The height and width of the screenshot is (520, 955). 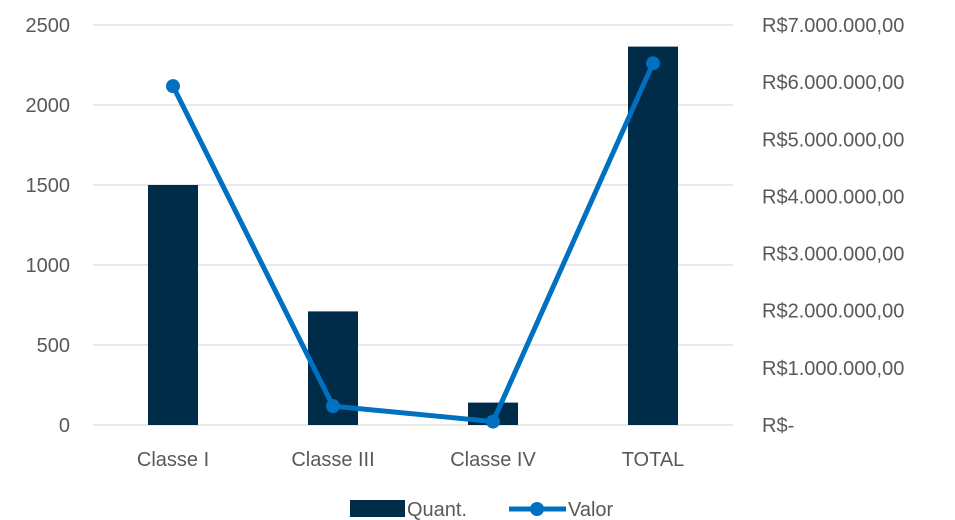 What do you see at coordinates (173, 460) in the screenshot?
I see `category-tick-label: Classe I` at bounding box center [173, 460].